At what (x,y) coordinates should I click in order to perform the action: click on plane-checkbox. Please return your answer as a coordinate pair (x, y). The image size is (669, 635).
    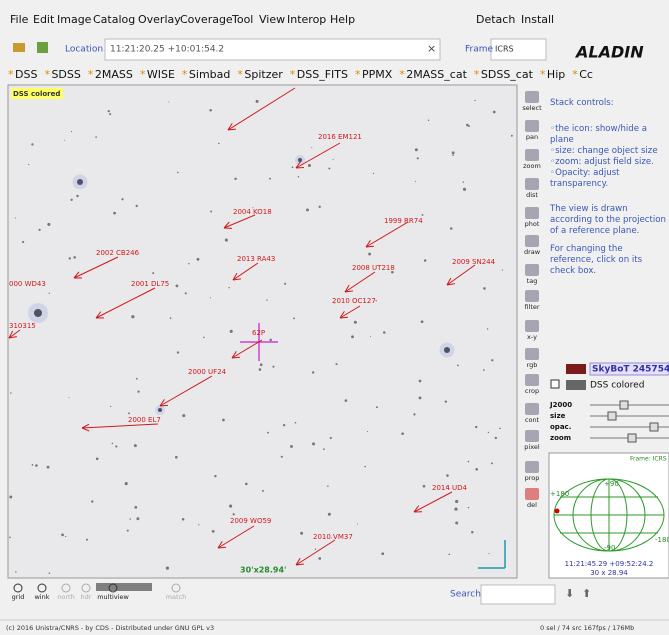
    Looking at the image, I should click on (555, 384).